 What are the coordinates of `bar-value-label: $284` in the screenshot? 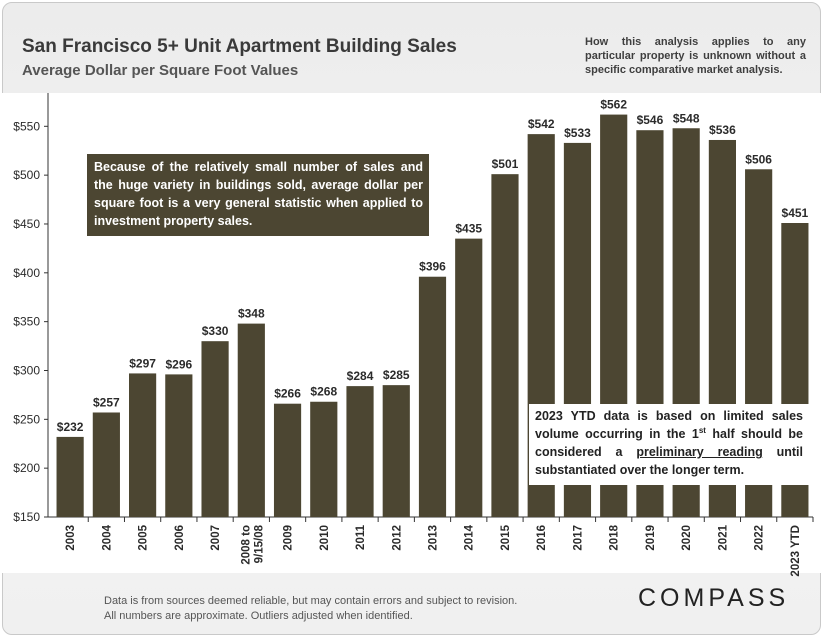 It's located at (360, 376).